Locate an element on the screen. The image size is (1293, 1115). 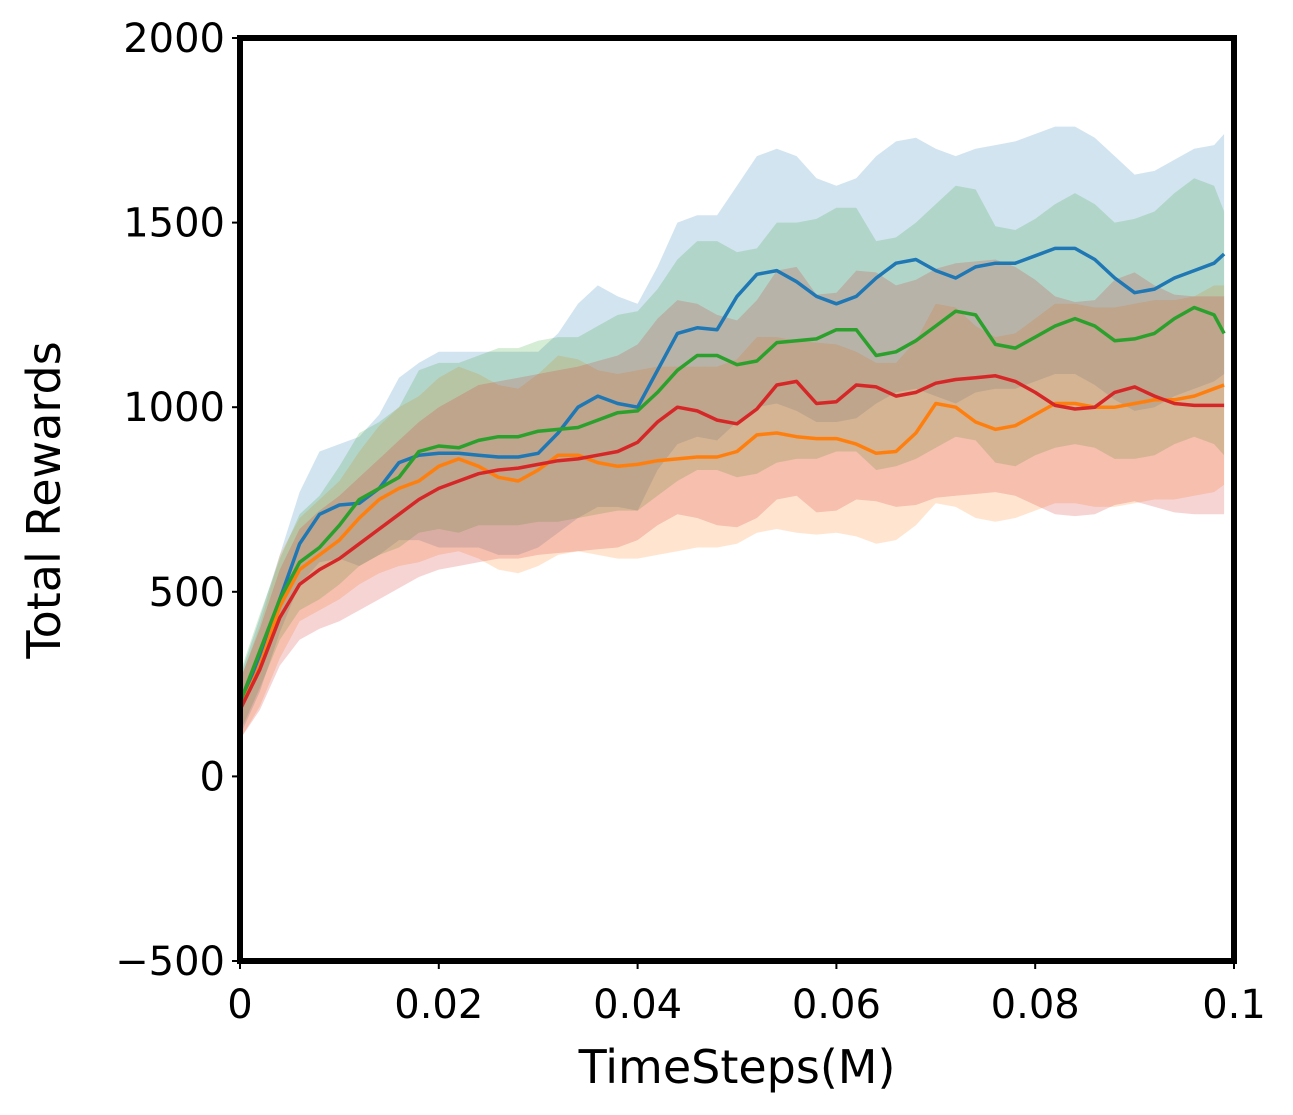
y-axis-label: Total Rewards is located at coordinates (44, 500).